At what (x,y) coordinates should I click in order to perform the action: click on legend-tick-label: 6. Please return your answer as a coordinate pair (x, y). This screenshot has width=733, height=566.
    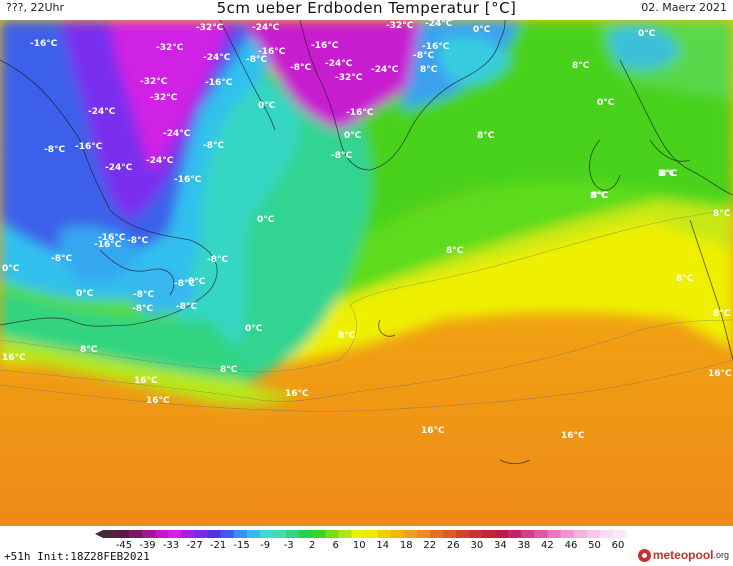
    Looking at the image, I should click on (336, 545).